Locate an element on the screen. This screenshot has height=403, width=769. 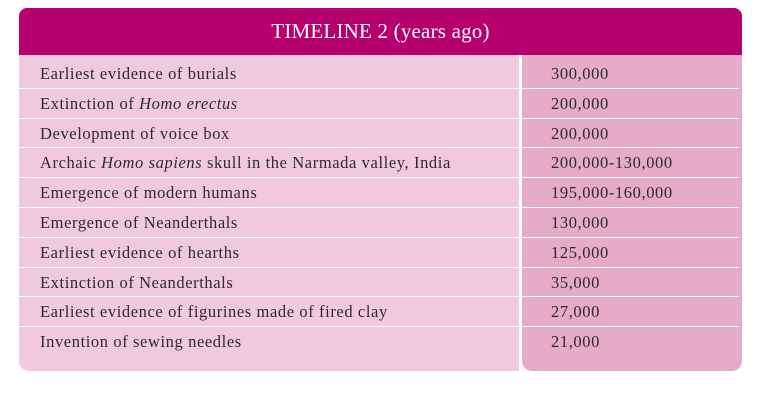
date-cell: 200,000-130,000 is located at coordinates (612, 163).